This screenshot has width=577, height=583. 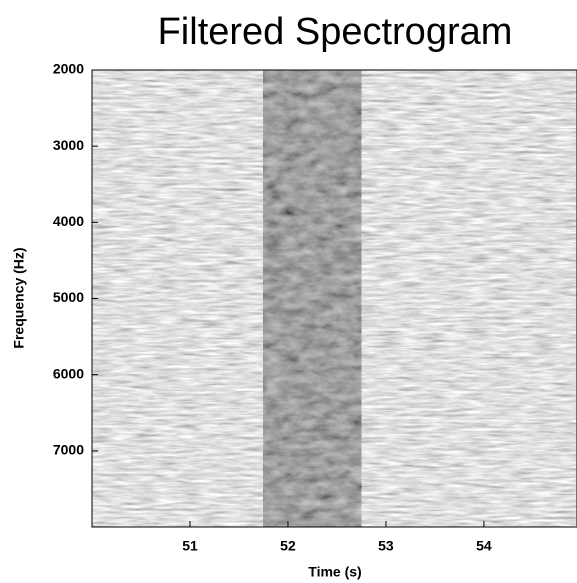 I want to click on y-tick-label: 6000, so click(x=68, y=373).